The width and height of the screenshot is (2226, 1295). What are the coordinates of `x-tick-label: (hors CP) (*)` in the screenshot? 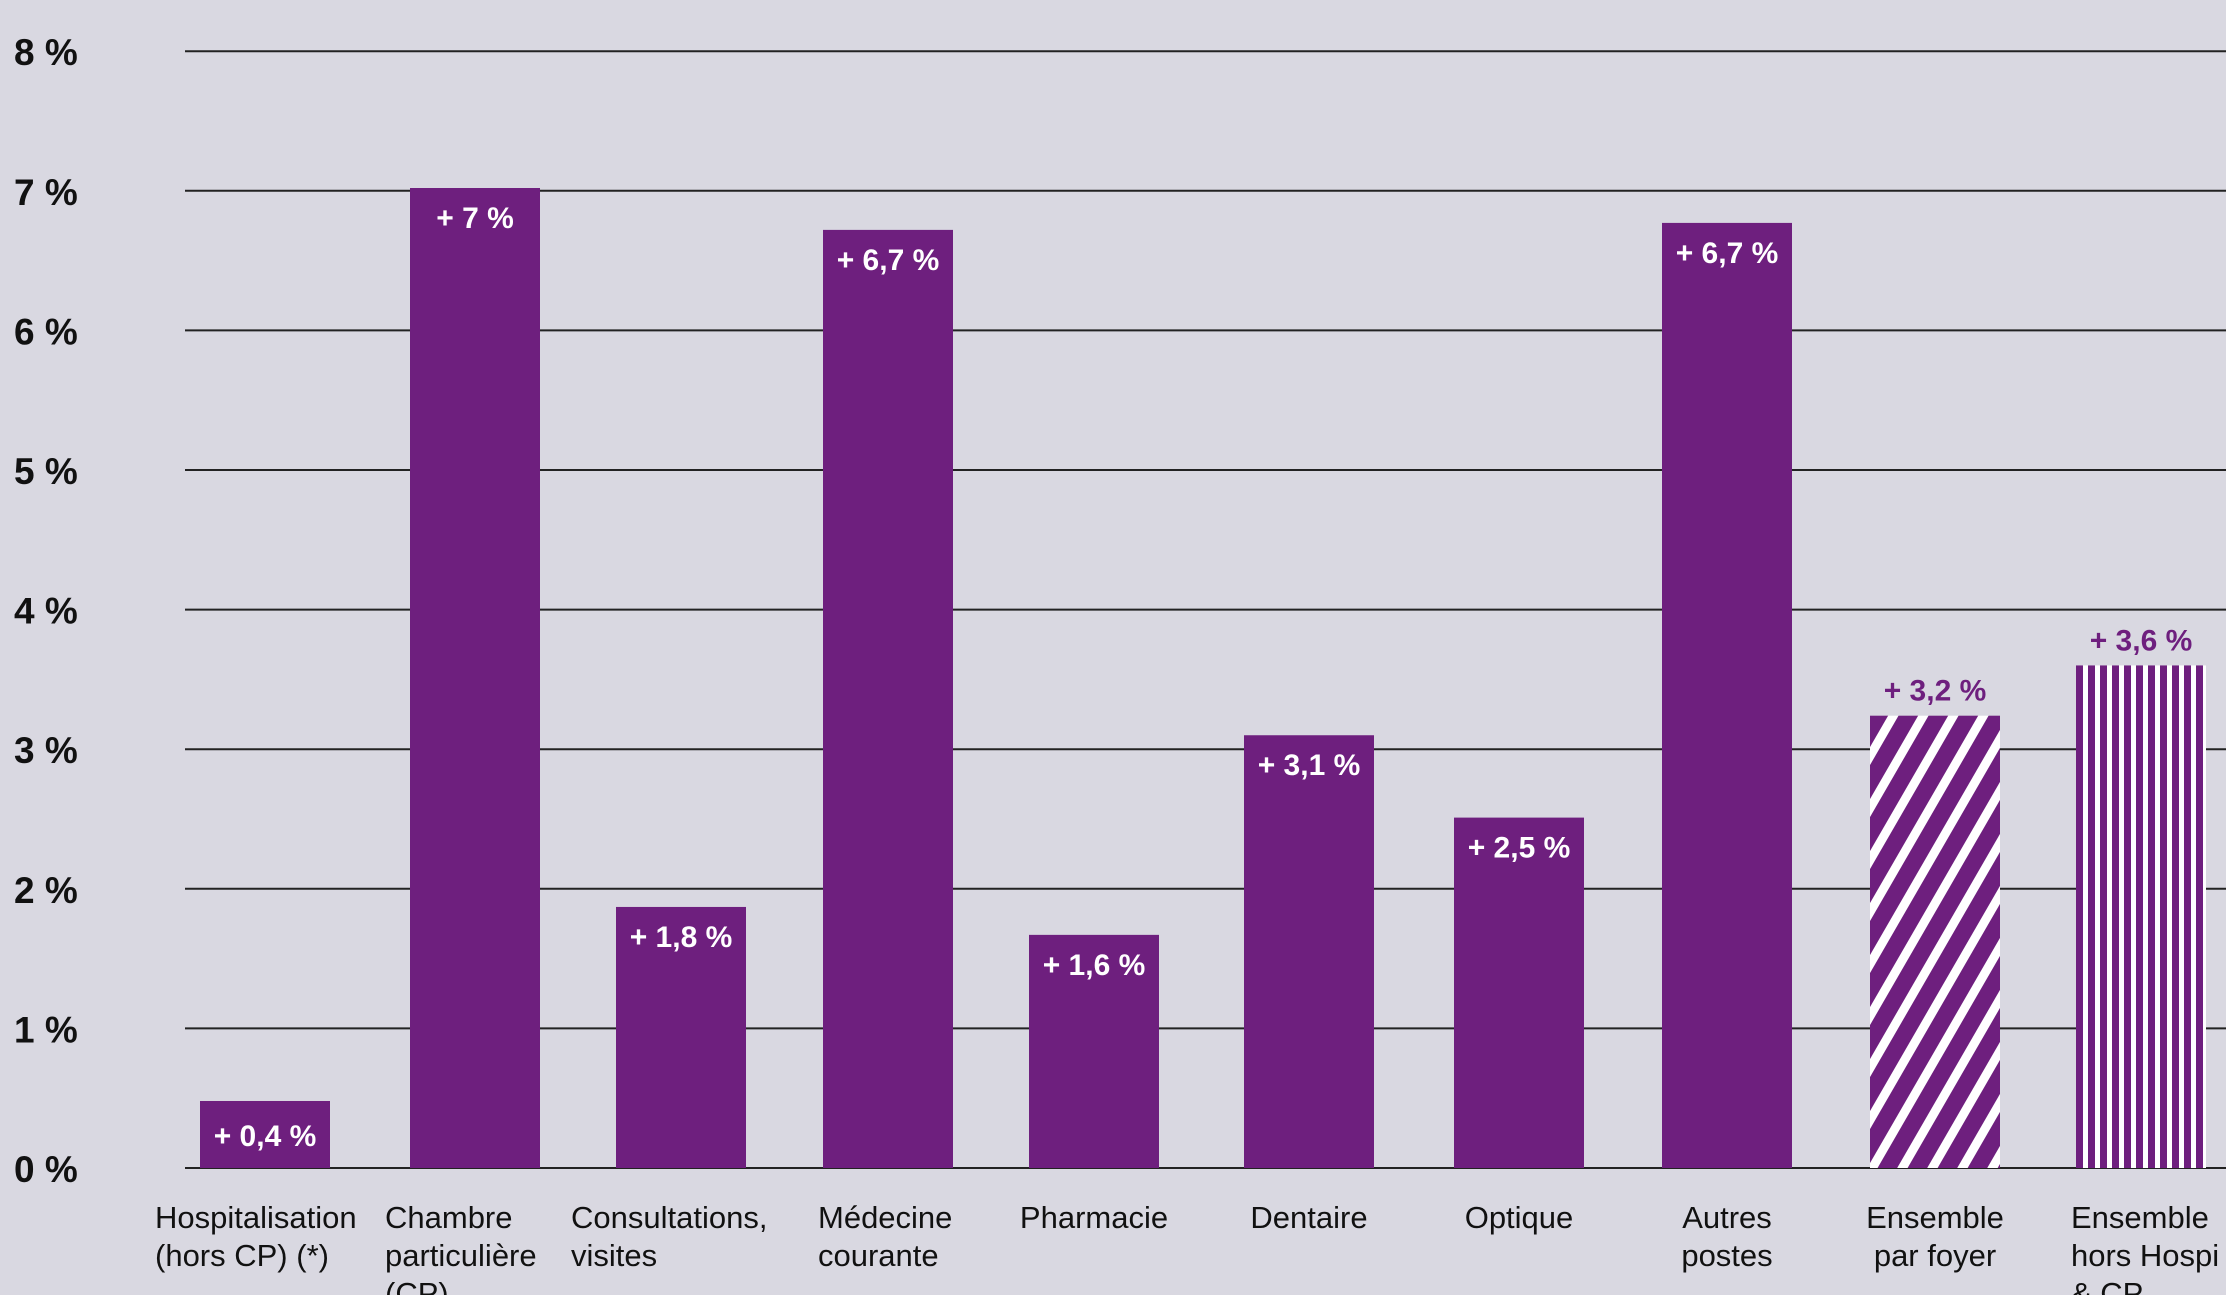 It's located at (242, 1255).